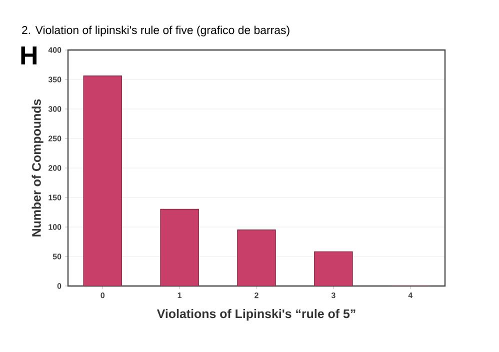  I want to click on x-axis-title: Violations of Lipinski's “rule of 5”, so click(256, 315).